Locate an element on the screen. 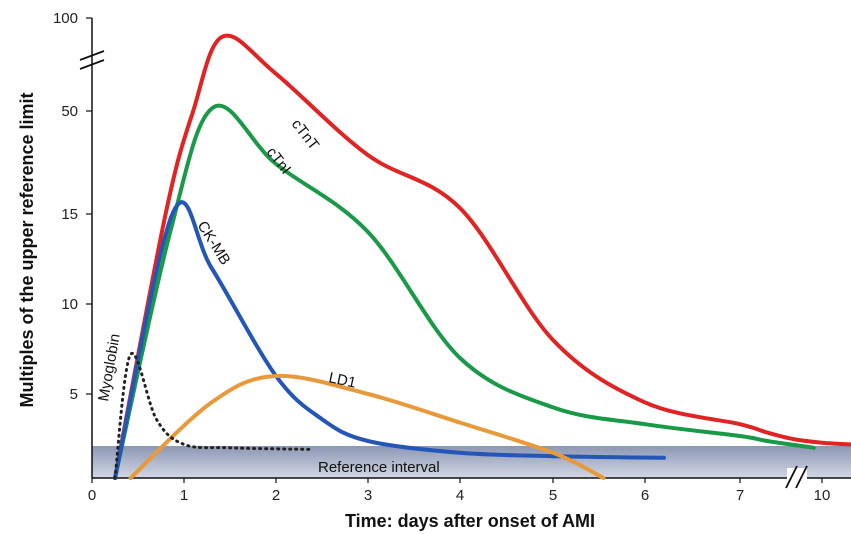 This screenshot has height=534, width=851. y-axis-break is located at coordinates (92, 60).